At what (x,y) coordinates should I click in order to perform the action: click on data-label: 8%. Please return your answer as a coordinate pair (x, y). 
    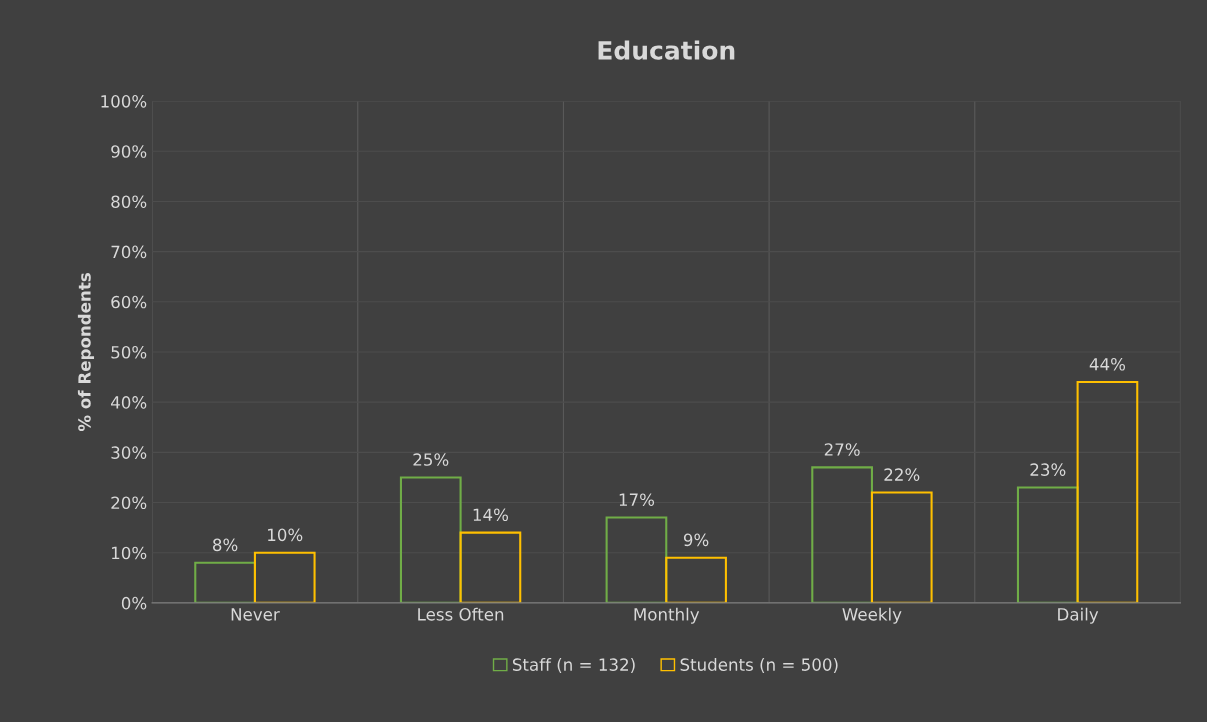
    Looking at the image, I should click on (225, 545).